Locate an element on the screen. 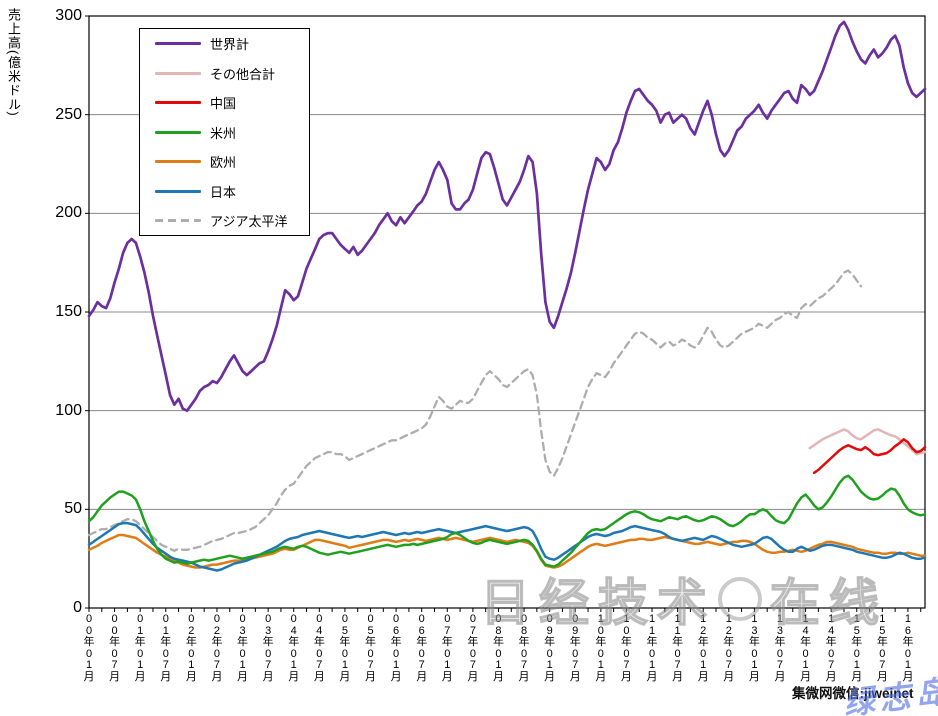 The image size is (938, 716). legend-label: 欧州 is located at coordinates (223, 163).